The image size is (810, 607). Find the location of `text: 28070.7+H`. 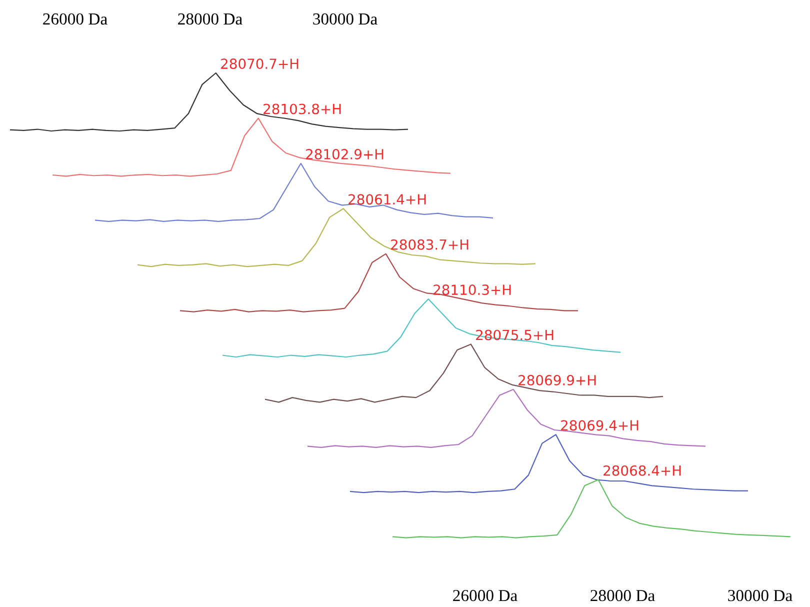

text: 28070.7+H is located at coordinates (259, 64).